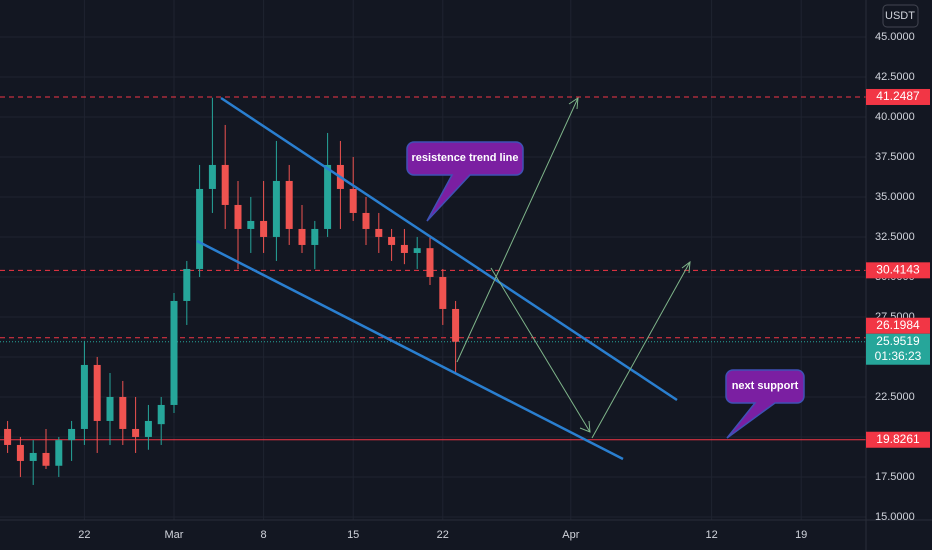 Image resolution: width=932 pixels, height=550 pixels. I want to click on x-tick-label: 12, so click(711, 535).